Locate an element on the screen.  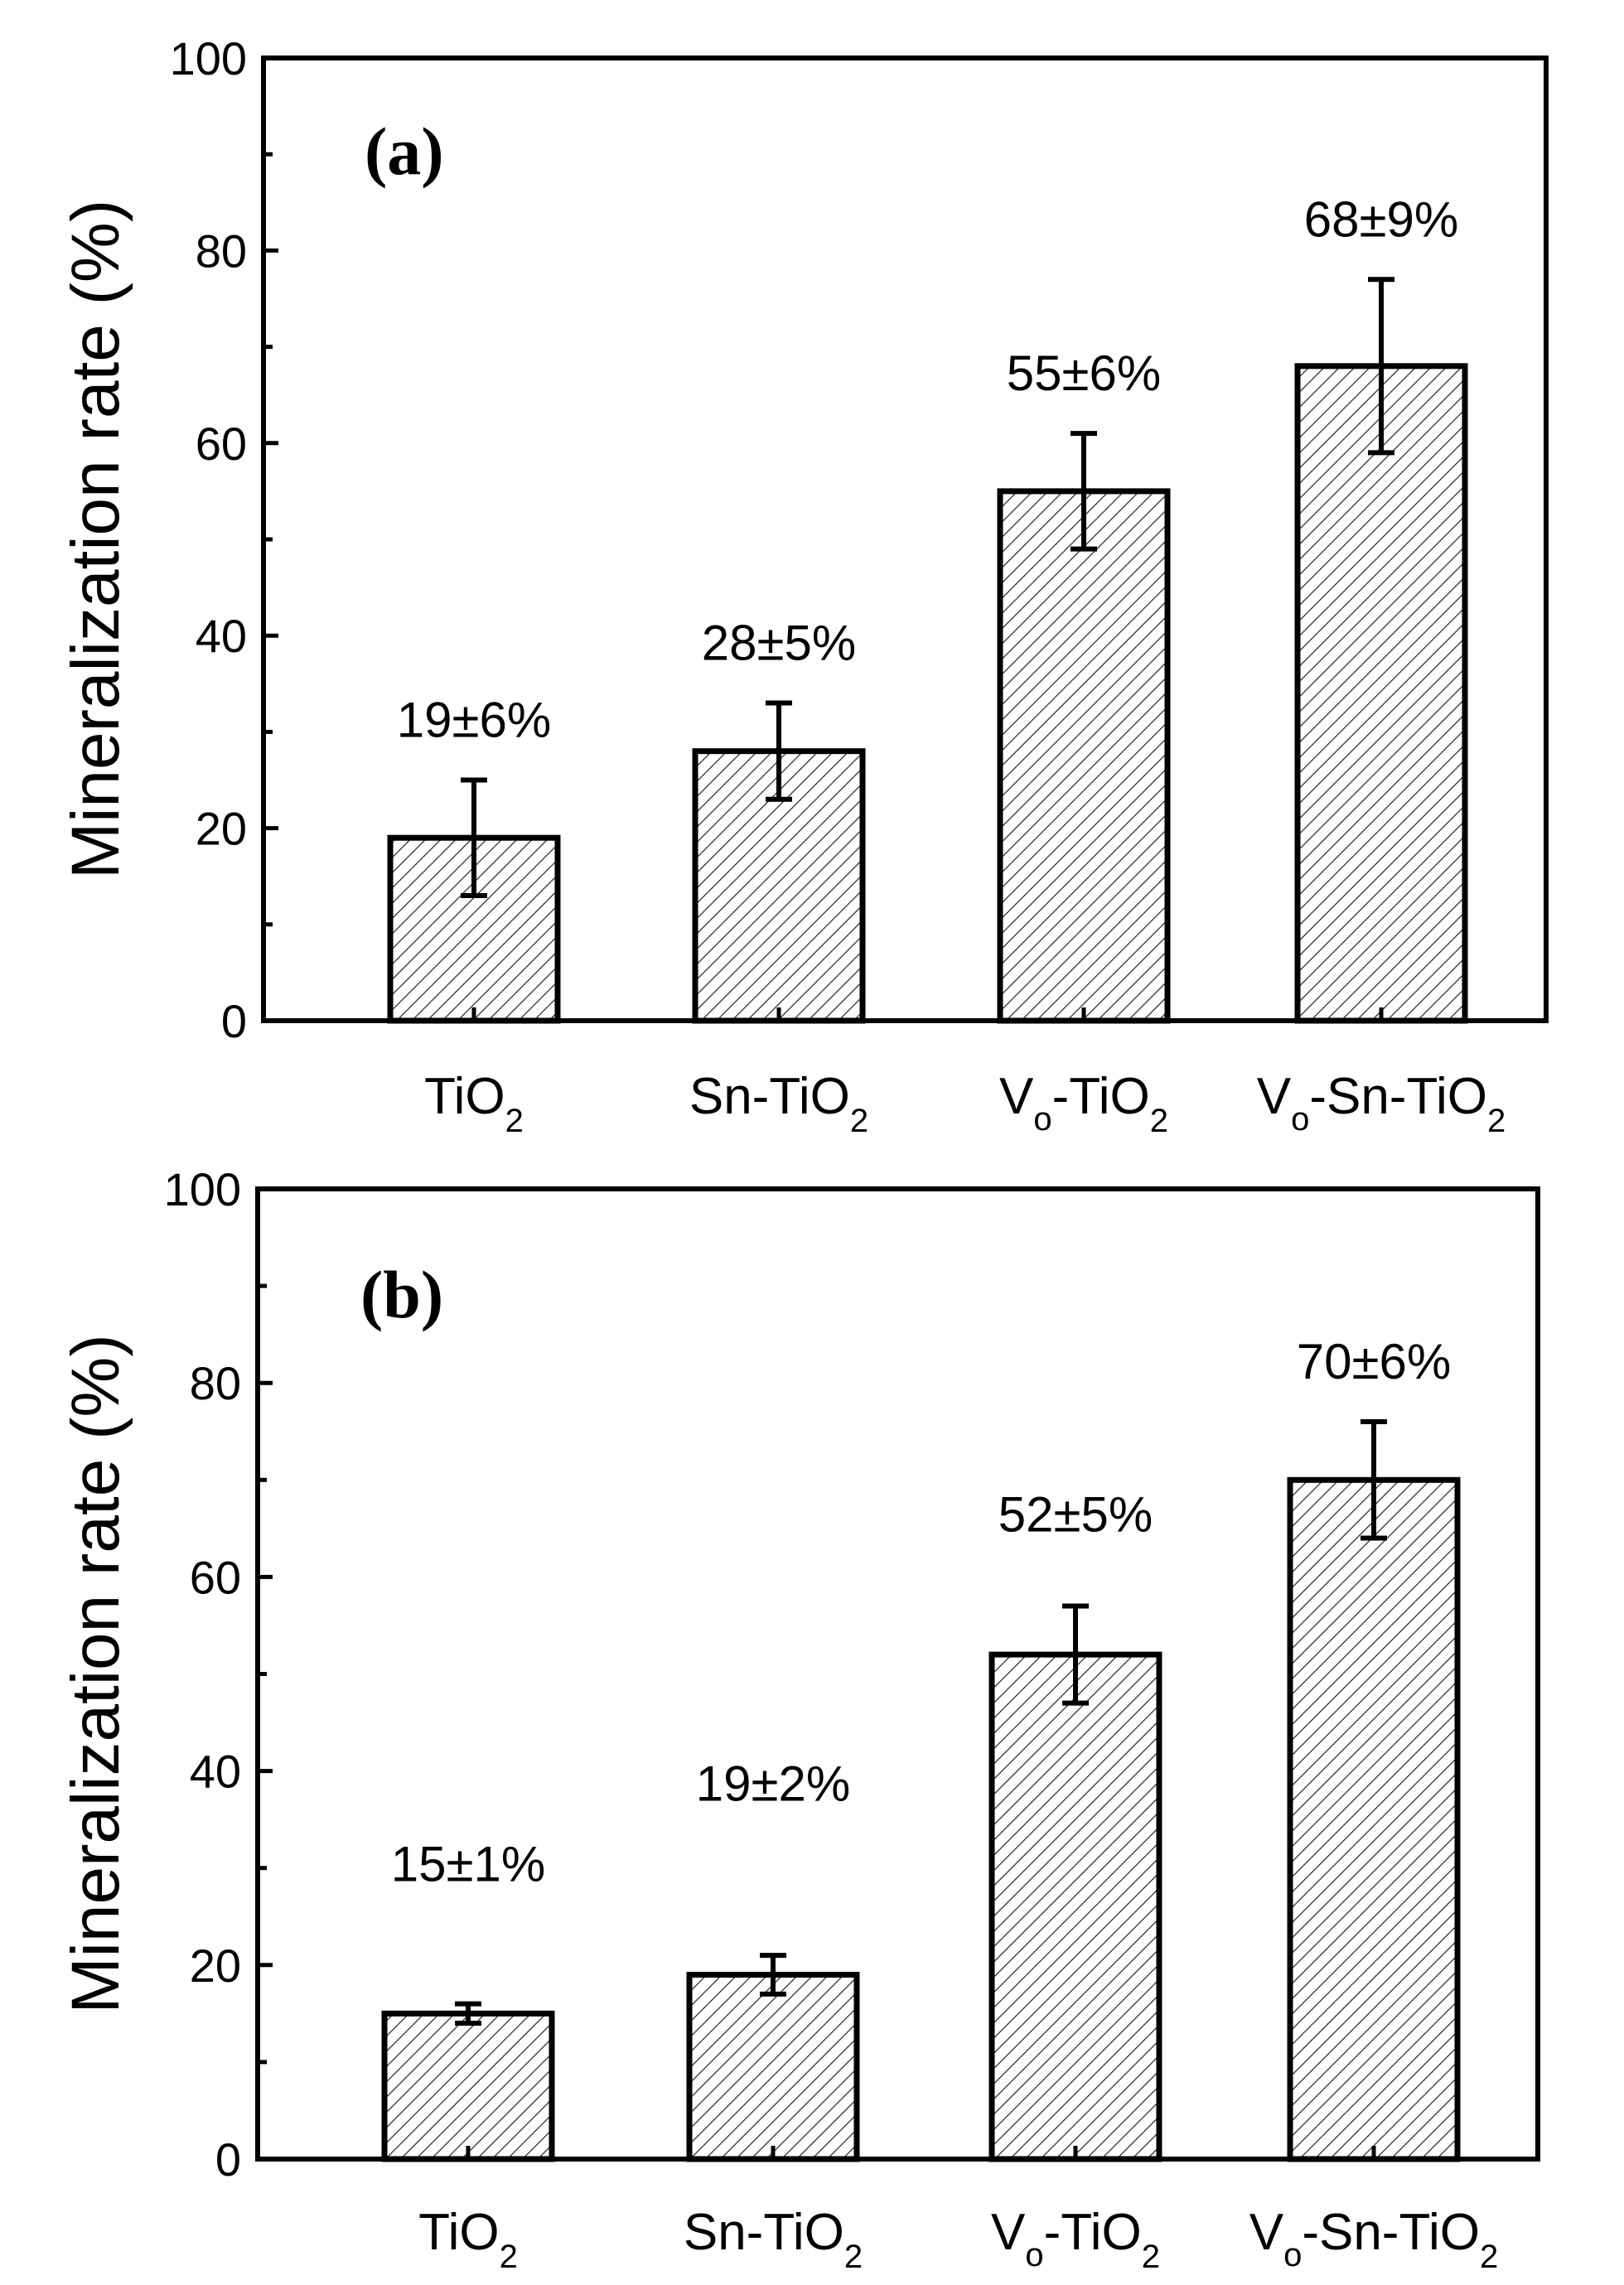
data-label-3: 52±5% is located at coordinates (1075, 1515).